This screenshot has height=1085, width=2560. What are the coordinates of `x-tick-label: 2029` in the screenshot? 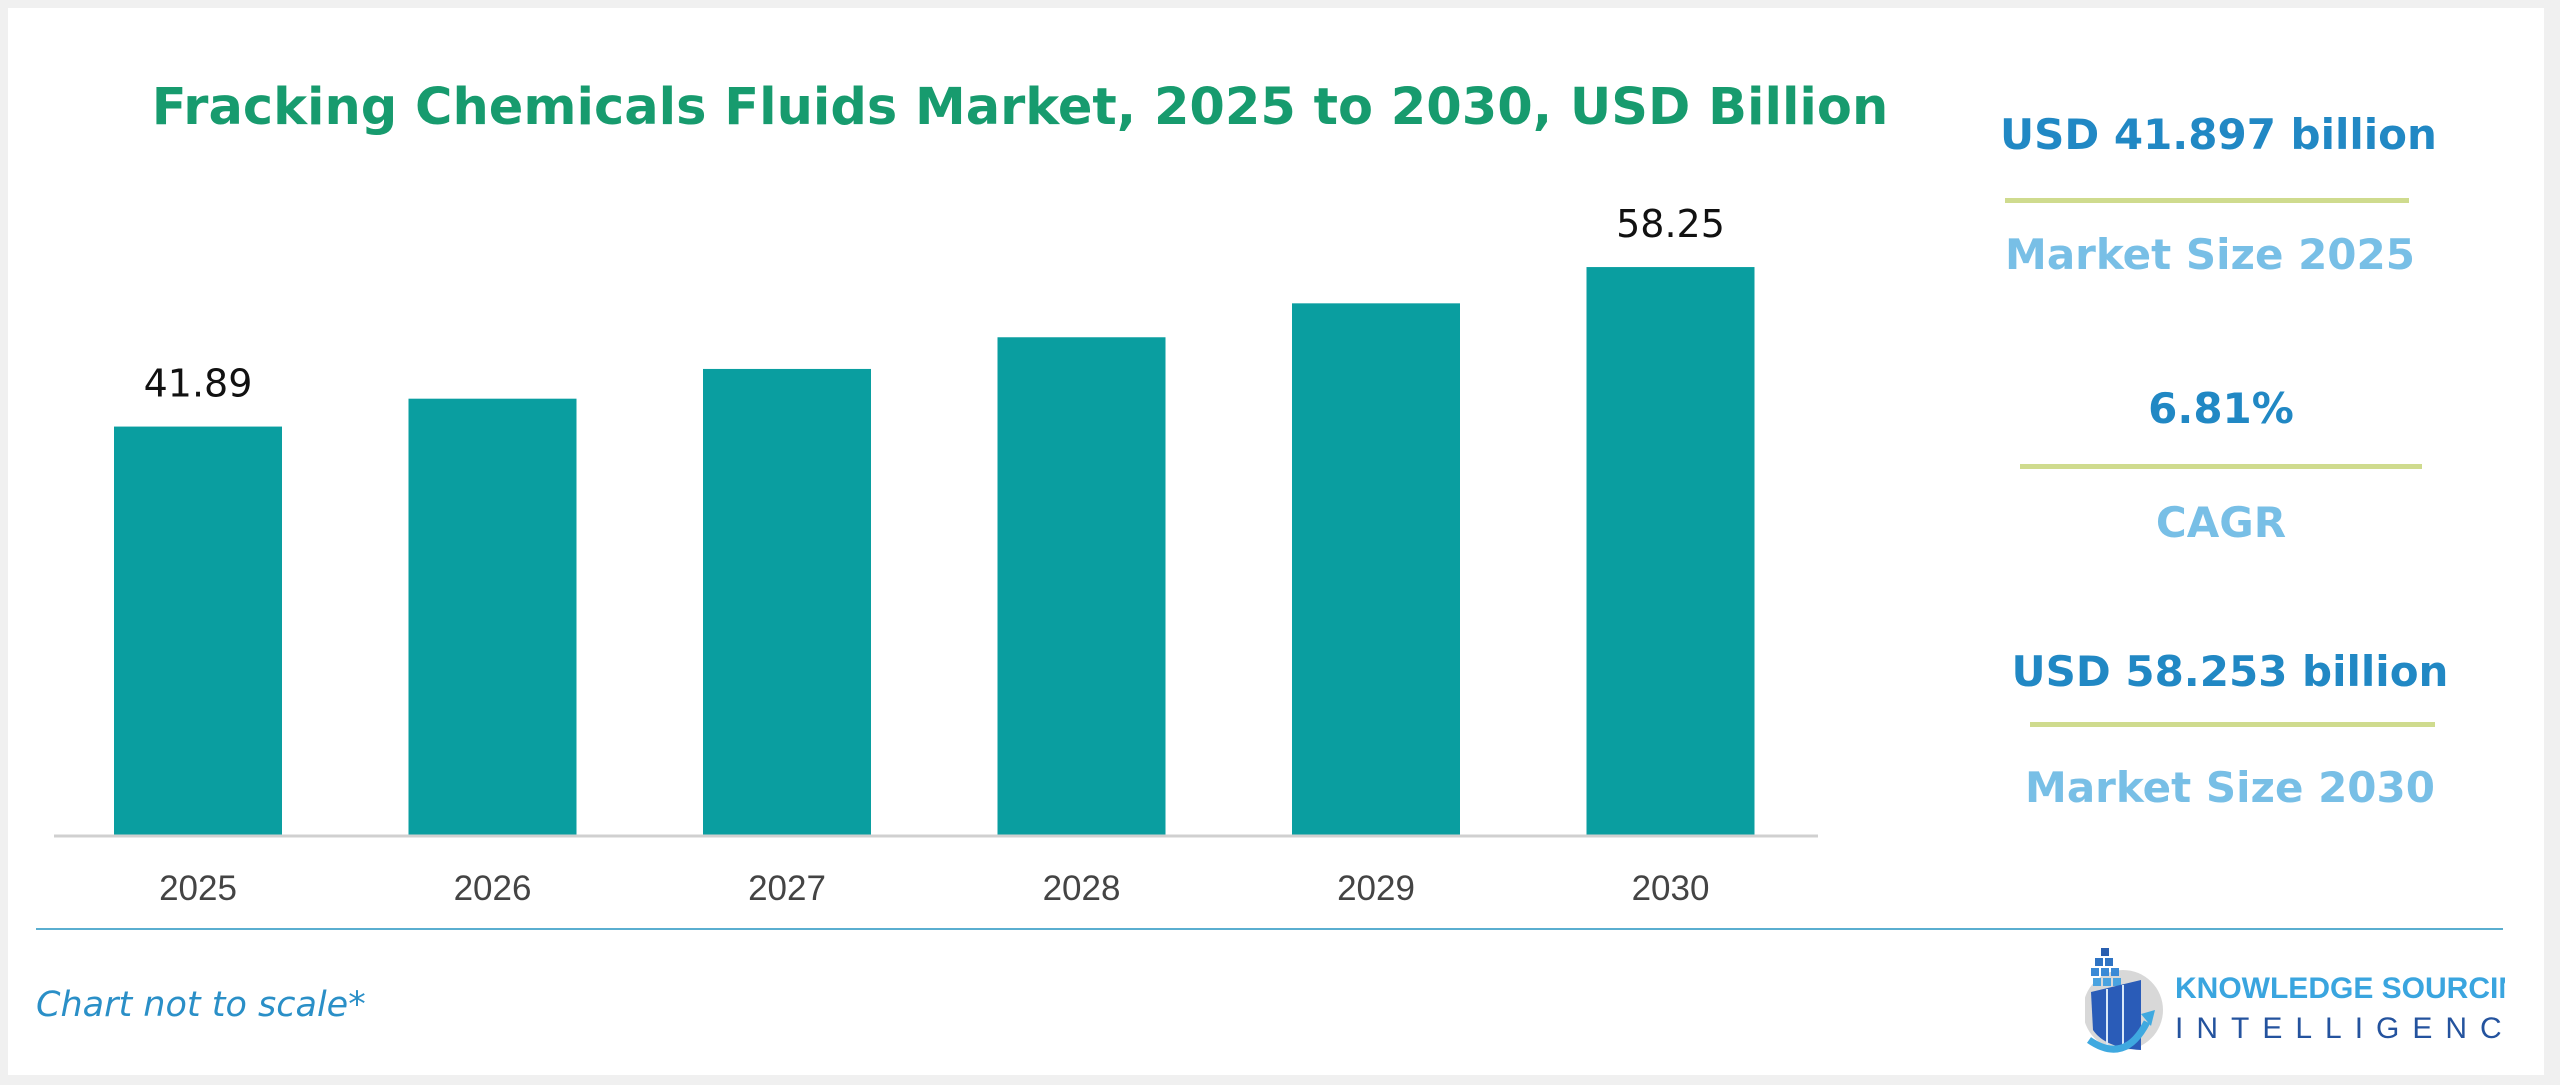 It's located at (1376, 888).